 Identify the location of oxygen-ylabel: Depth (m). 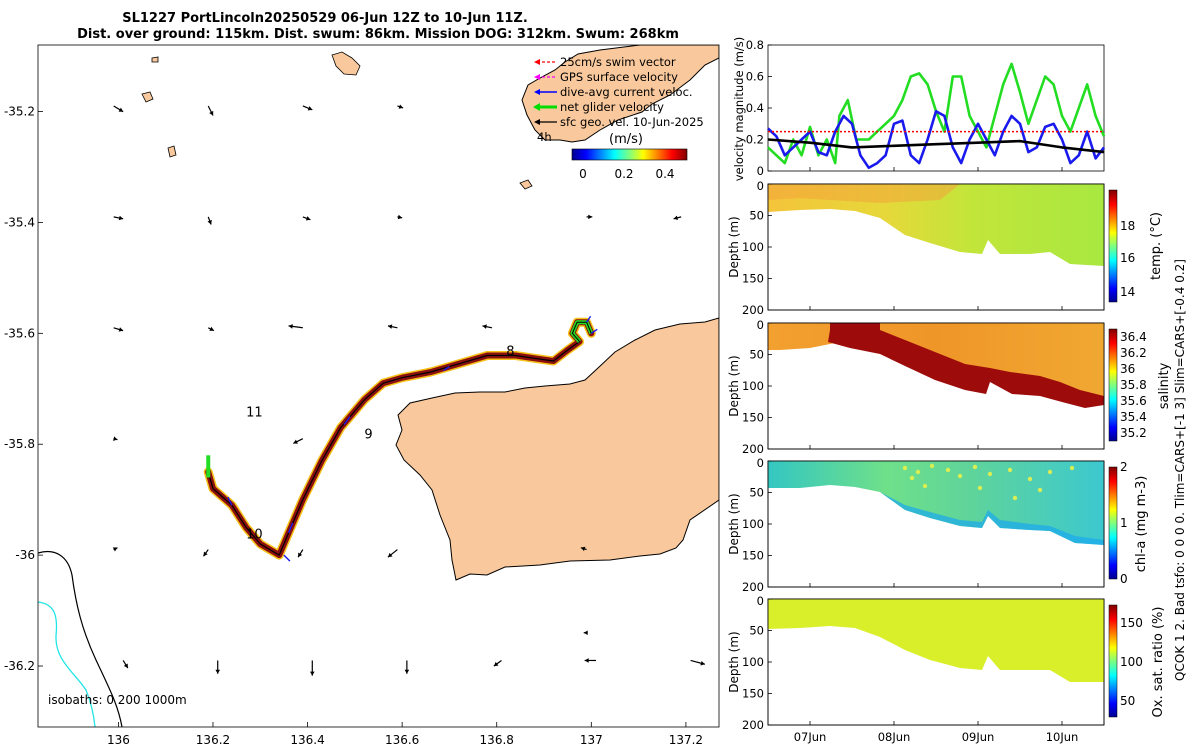
(734, 661).